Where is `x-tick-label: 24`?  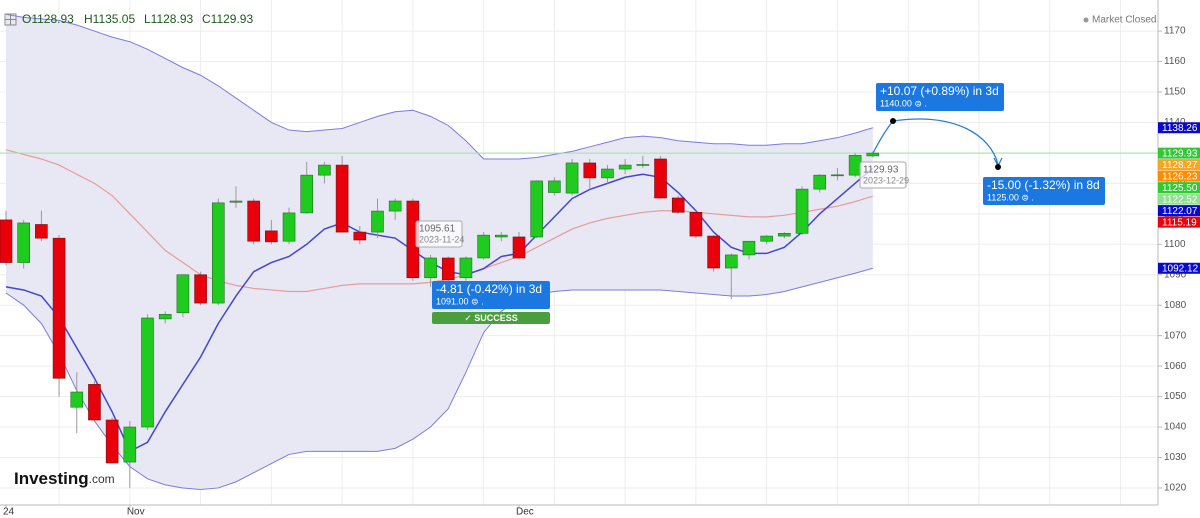
x-tick-label: 24 is located at coordinates (9, 512).